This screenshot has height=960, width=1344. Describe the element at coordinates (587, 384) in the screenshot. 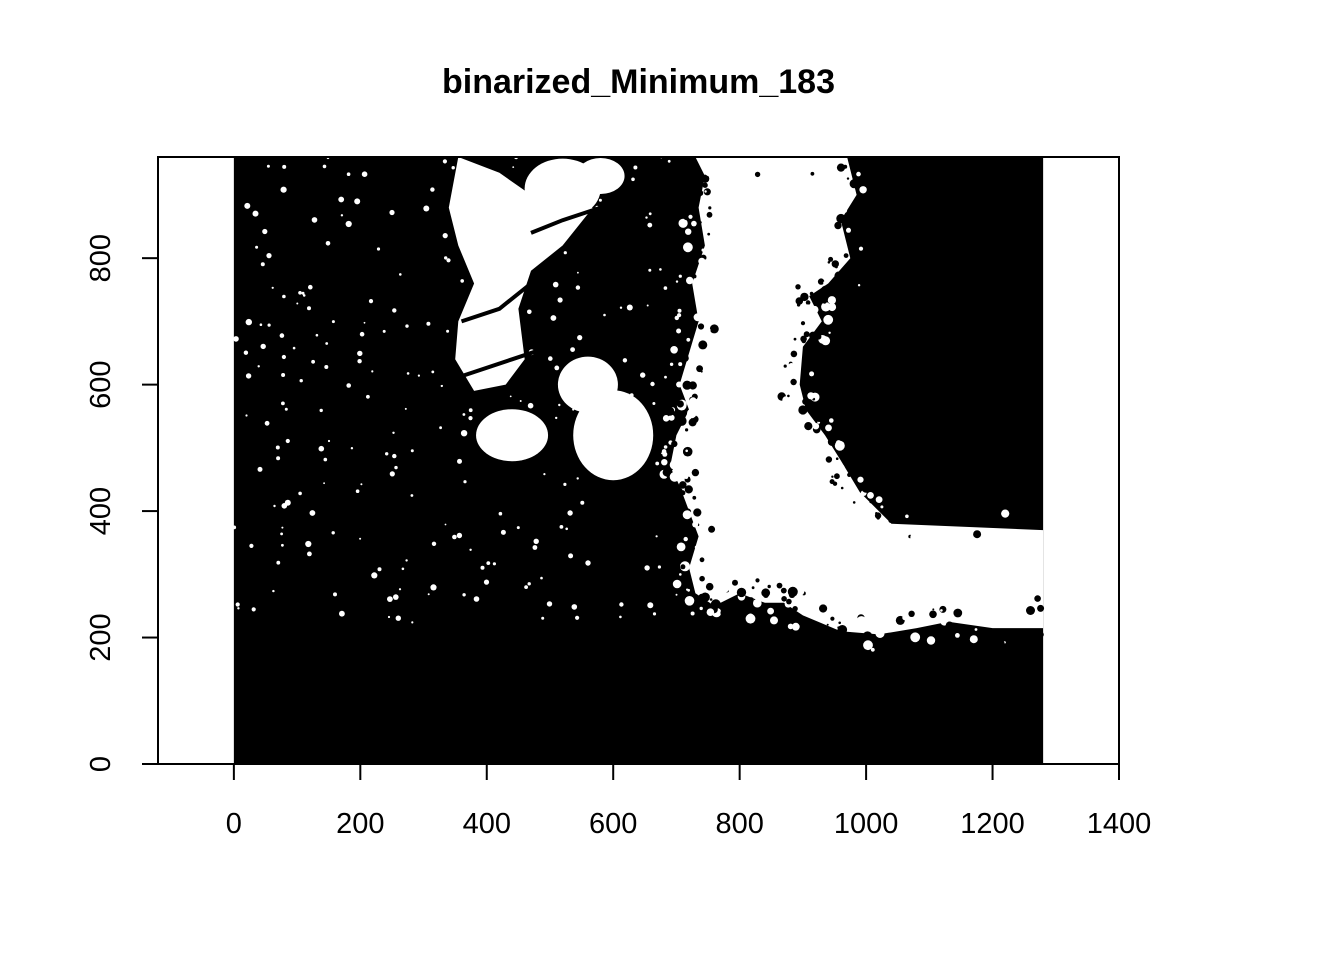

I see `canopy-gap` at that location.